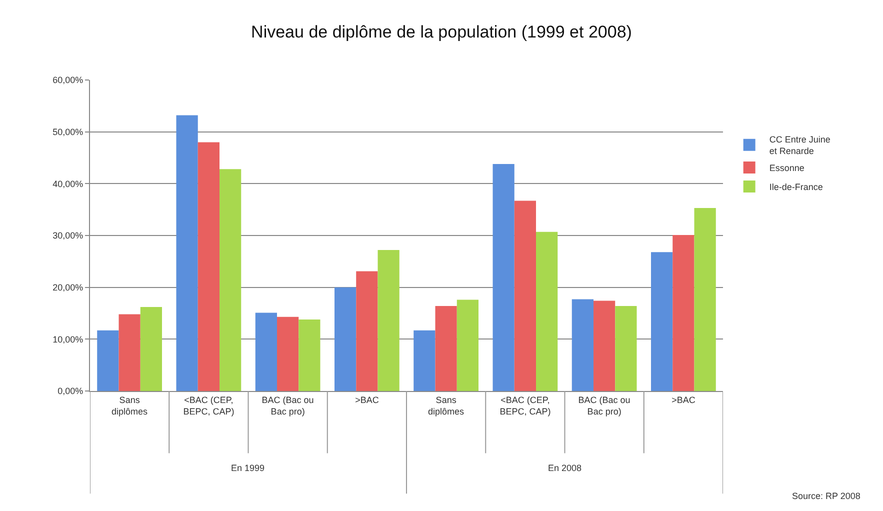  Describe the element at coordinates (441, 32) in the screenshot. I see `chart-title: Niveau de diplôme de la population (1999 et 2008)` at that location.